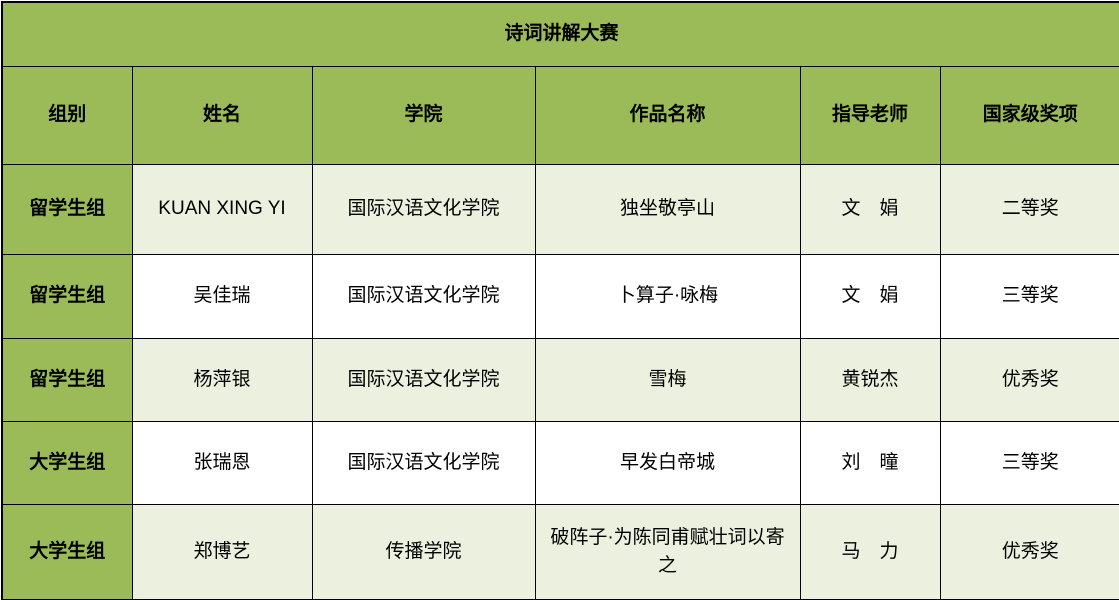  Describe the element at coordinates (1029, 209) in the screenshot. I see `cell-award: 二等奖` at that location.